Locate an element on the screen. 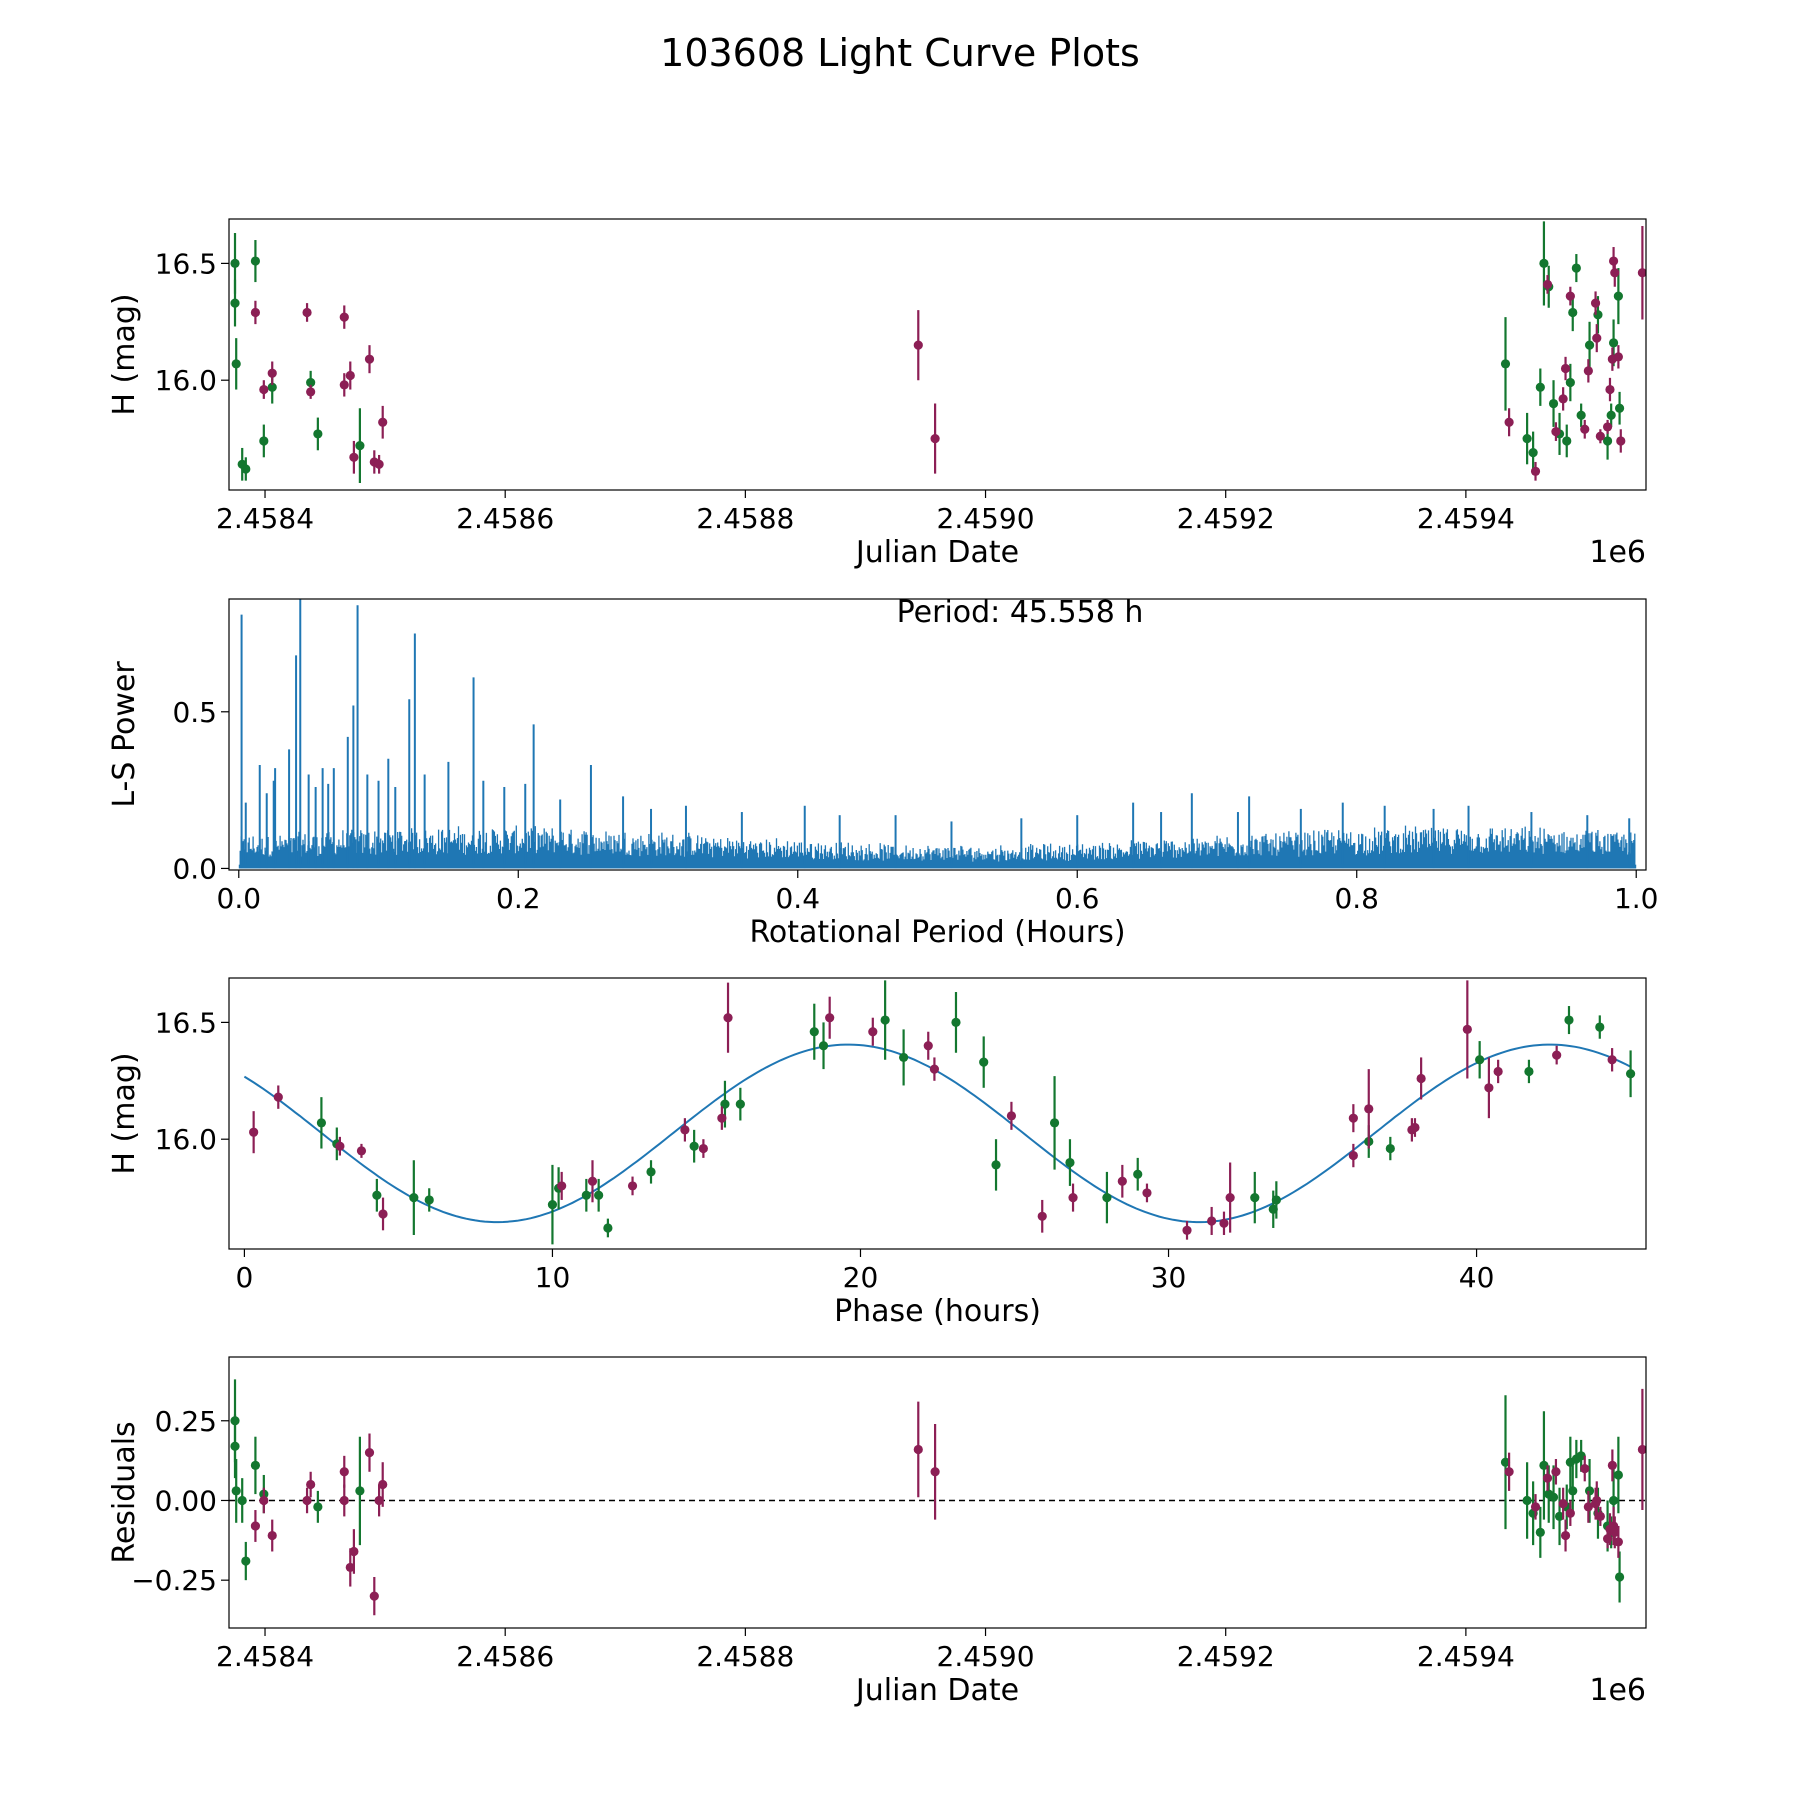  y-tick-label: 16.5 is located at coordinates (186, 263).